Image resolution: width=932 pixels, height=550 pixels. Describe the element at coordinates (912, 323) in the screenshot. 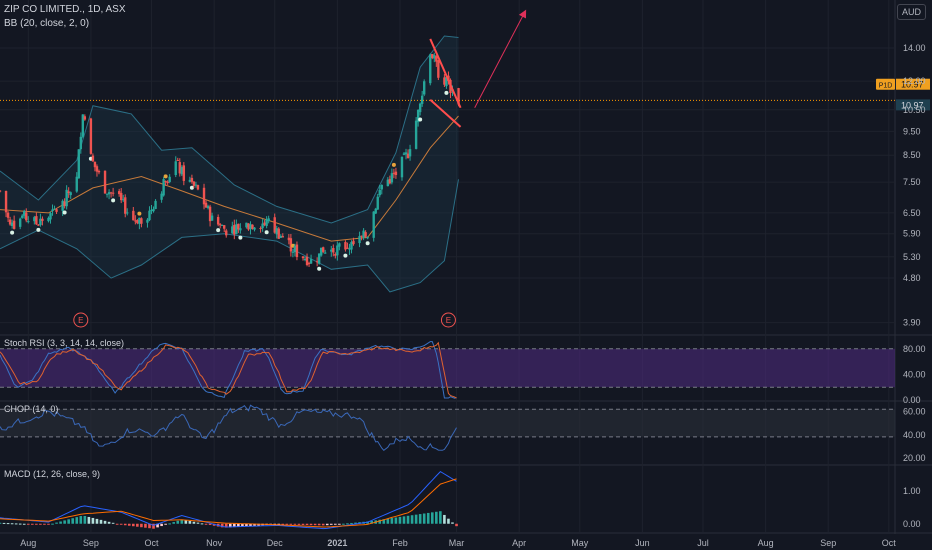

I see `price-tick-label: 3.90` at that location.